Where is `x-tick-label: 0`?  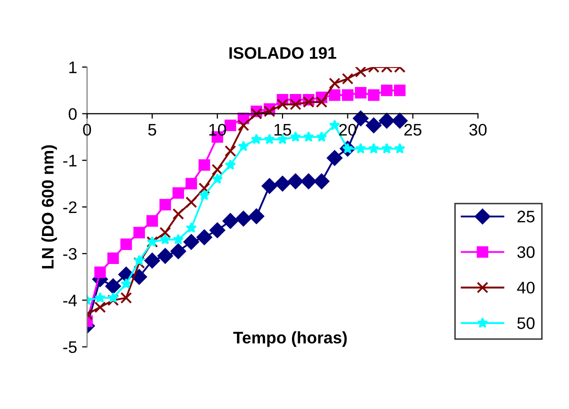
x-tick-label: 0 is located at coordinates (87, 130).